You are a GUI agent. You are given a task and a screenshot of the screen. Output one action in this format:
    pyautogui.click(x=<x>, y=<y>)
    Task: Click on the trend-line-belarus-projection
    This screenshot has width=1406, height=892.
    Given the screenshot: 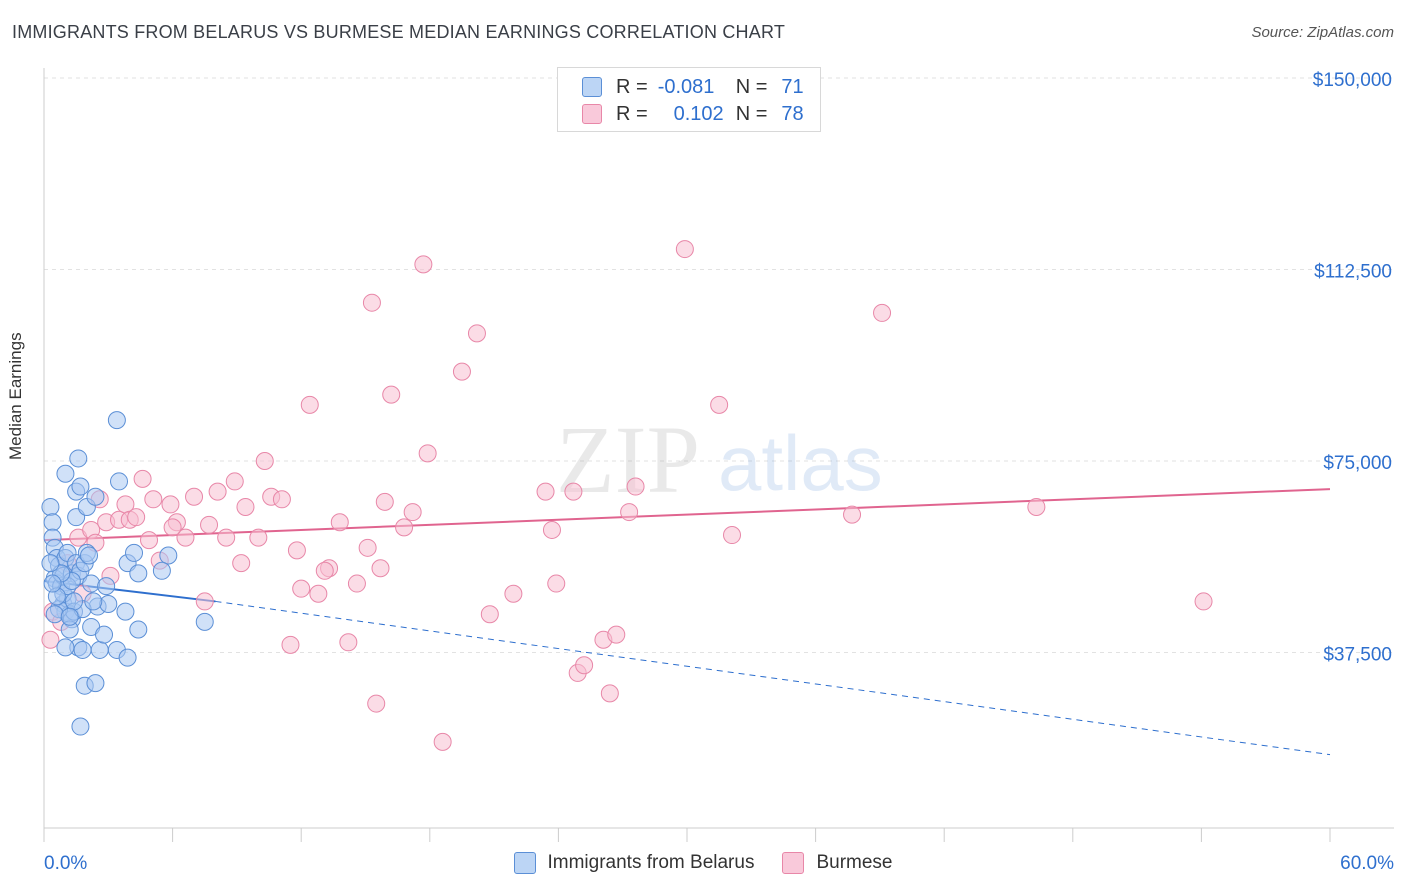 What is the action you would take?
    pyautogui.click(x=773, y=678)
    